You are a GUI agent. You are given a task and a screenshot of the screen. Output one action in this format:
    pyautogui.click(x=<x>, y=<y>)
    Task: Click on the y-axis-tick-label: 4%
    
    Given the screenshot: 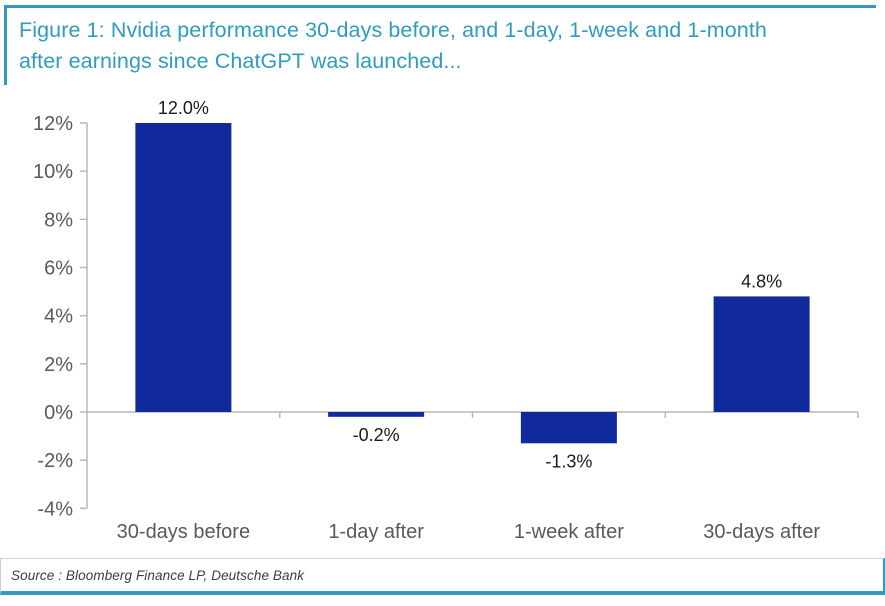 What is the action you would take?
    pyautogui.click(x=58, y=317)
    